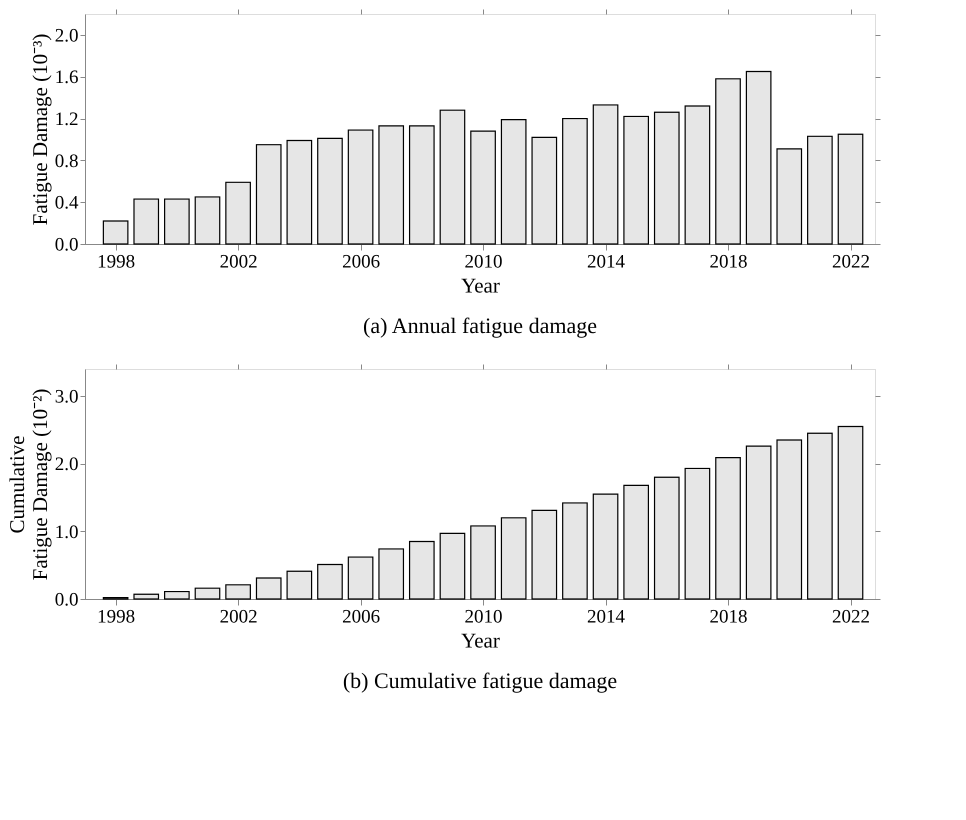 This screenshot has height=820, width=966. Describe the element at coordinates (40, 130) in the screenshot. I see `y-axis-title: Fatigue Damage (10⁻³)` at that location.